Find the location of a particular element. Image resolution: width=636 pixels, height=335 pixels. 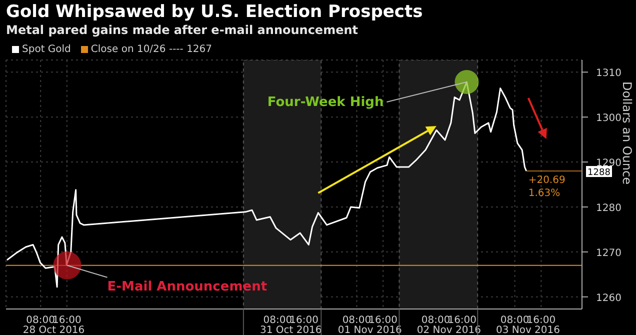

y-tick-label: 1270 is located at coordinates (609, 253).